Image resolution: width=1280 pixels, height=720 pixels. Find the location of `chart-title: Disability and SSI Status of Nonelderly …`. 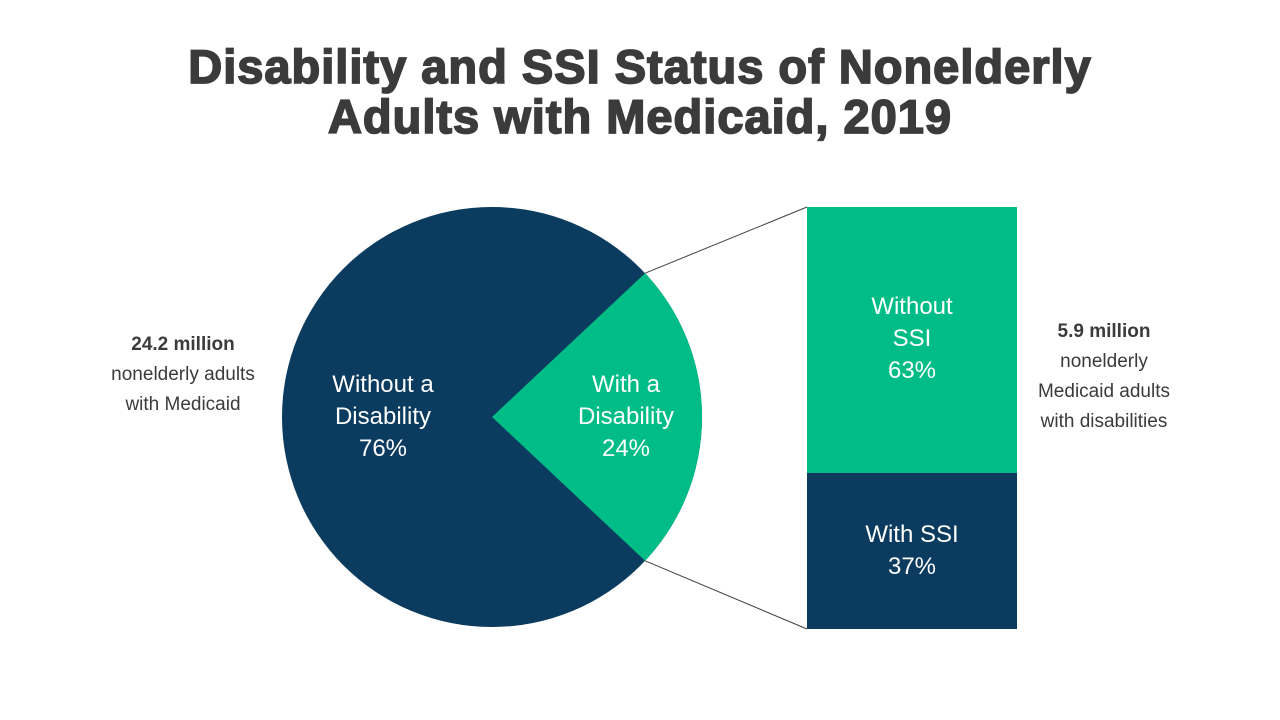

chart-title: Disability and SSI Status of Nonelderly … is located at coordinates (639, 91).